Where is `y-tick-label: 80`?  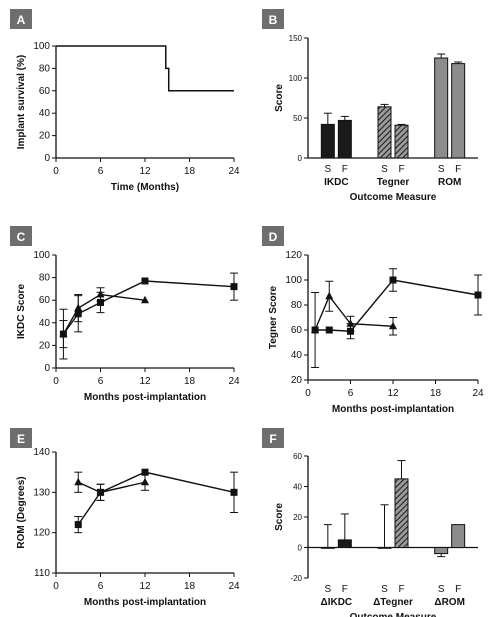 y-tick-label: 80 is located at coordinates (297, 305).